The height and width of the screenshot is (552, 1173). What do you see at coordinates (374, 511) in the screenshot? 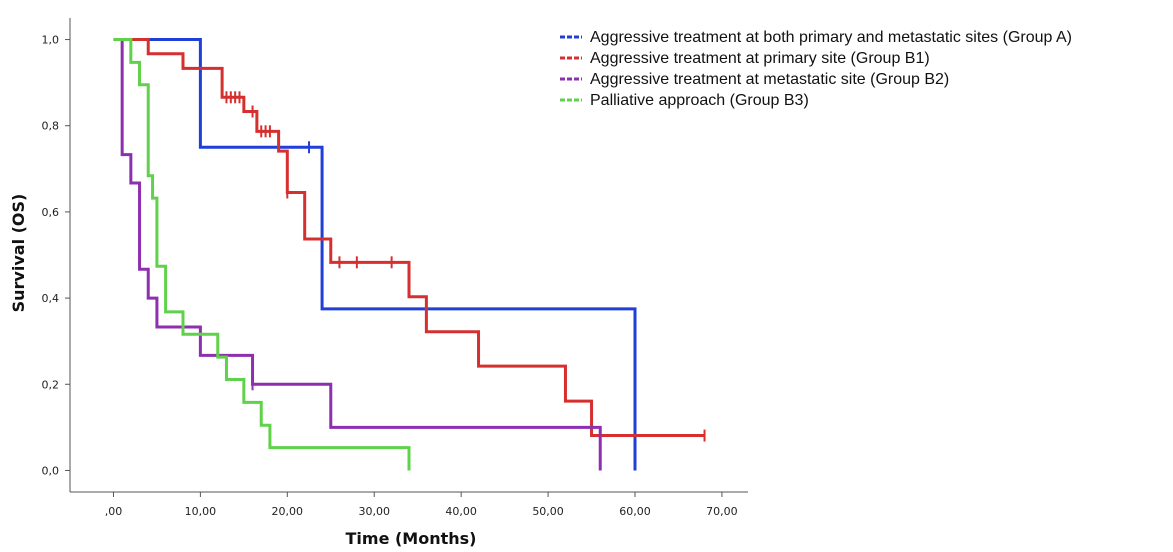
I see `x-tick-label: 30,00` at bounding box center [374, 511].